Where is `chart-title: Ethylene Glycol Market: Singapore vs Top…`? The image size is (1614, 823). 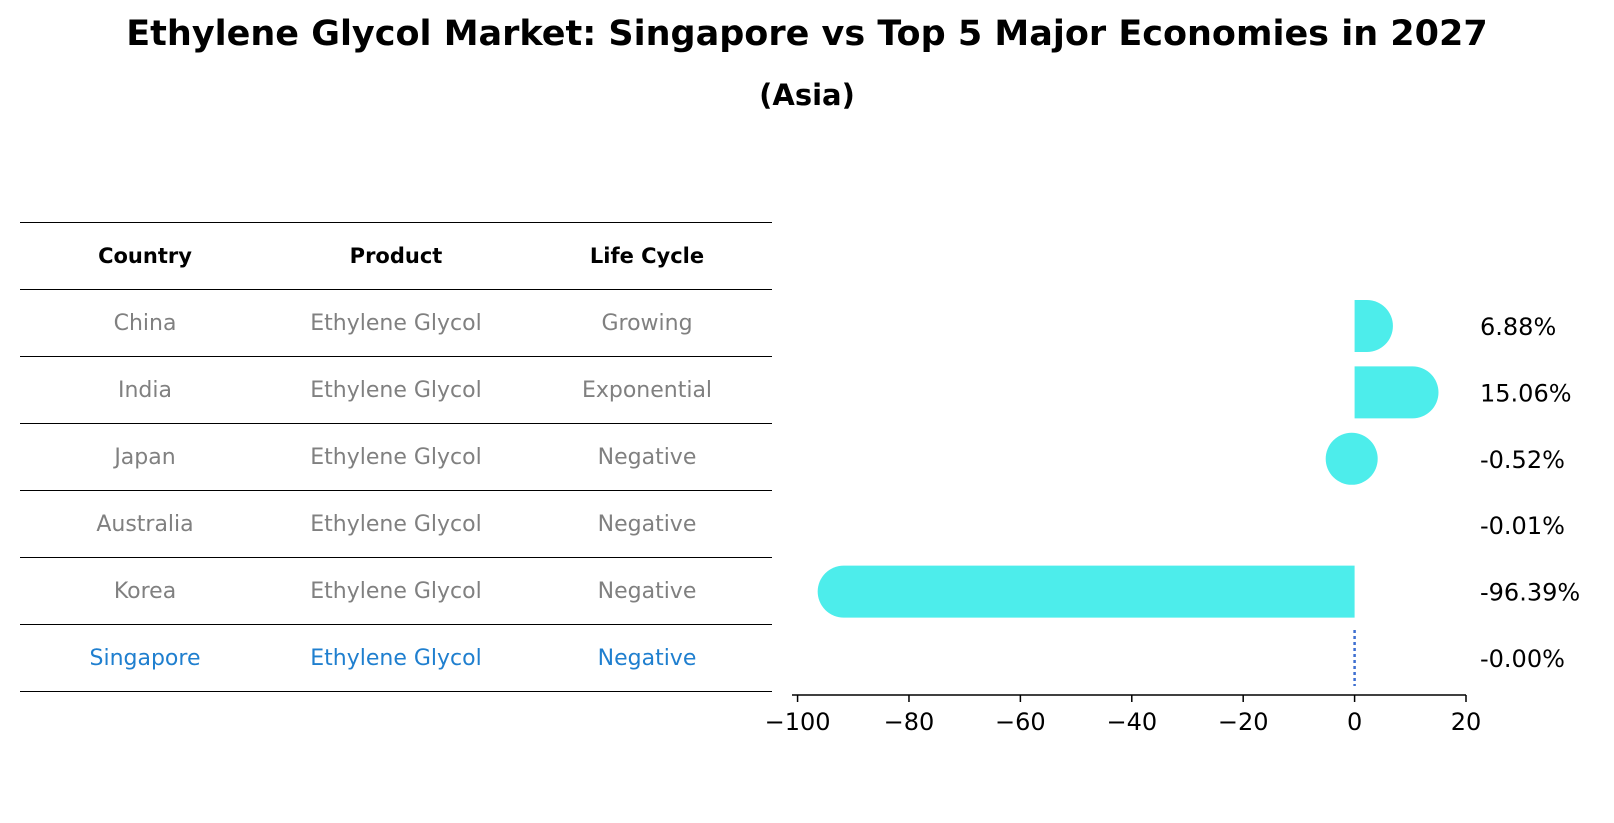 chart-title: Ethylene Glycol Market: Singapore vs Top… is located at coordinates (807, 34).